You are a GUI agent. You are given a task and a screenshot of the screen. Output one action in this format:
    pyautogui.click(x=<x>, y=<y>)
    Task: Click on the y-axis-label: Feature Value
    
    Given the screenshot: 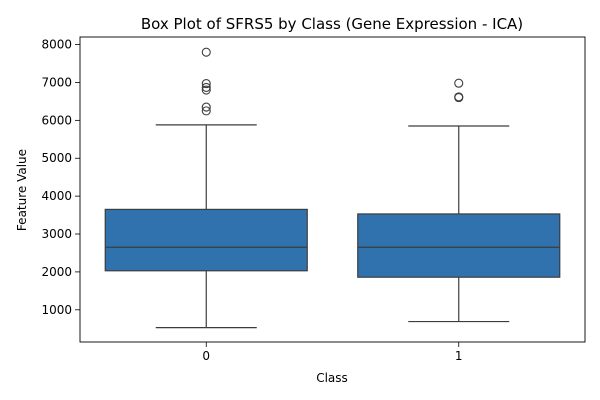 What is the action you would take?
    pyautogui.click(x=22, y=190)
    